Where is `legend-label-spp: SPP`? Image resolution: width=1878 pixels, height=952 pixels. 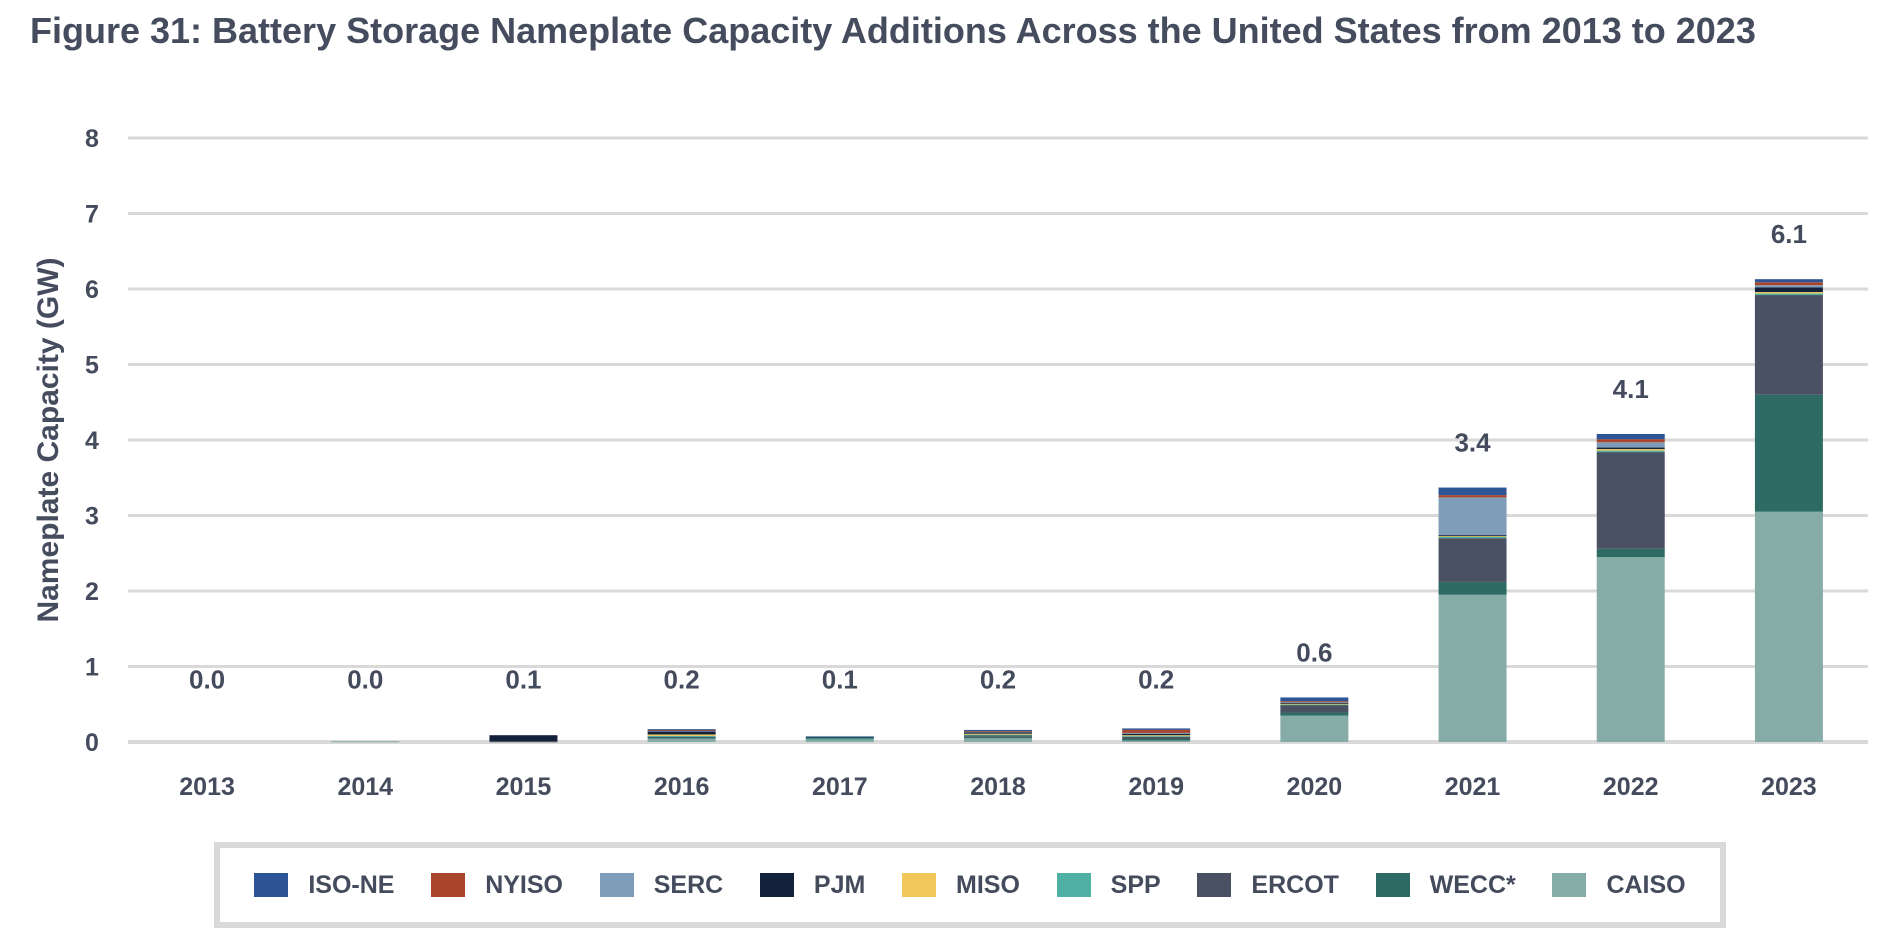 legend-label-spp: SPP is located at coordinates (1135, 884).